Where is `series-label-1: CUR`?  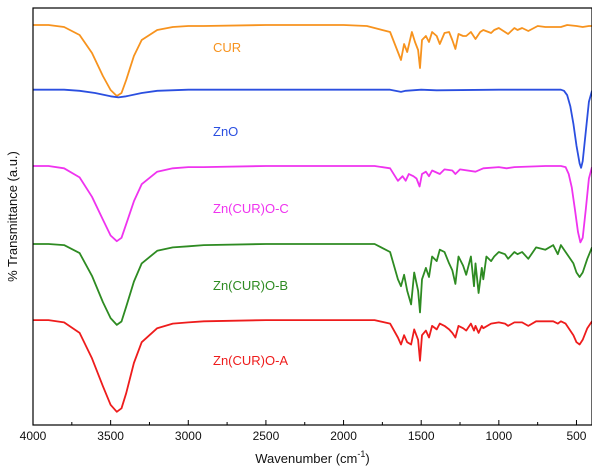 series-label-1: CUR is located at coordinates (227, 47).